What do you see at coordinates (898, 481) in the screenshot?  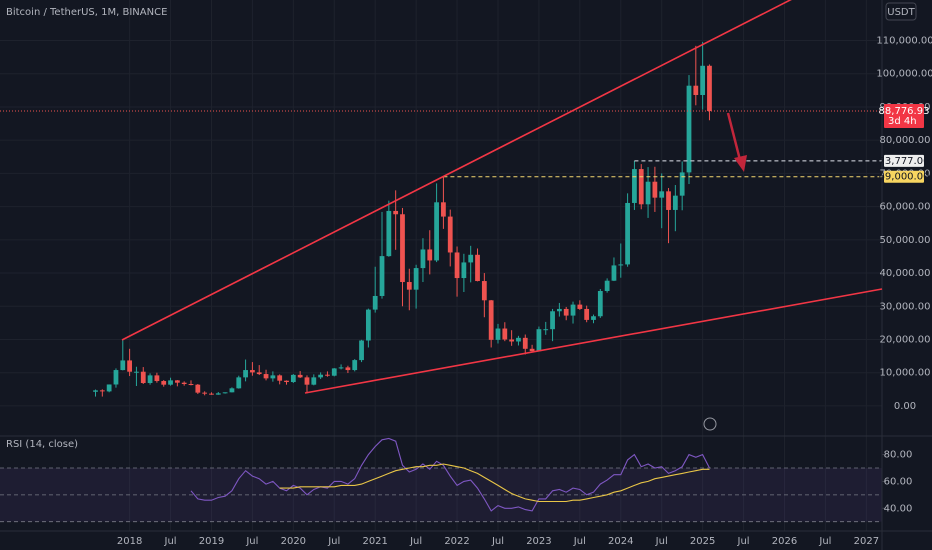 I see `rsi-tick-label: 60.00` at bounding box center [898, 481].